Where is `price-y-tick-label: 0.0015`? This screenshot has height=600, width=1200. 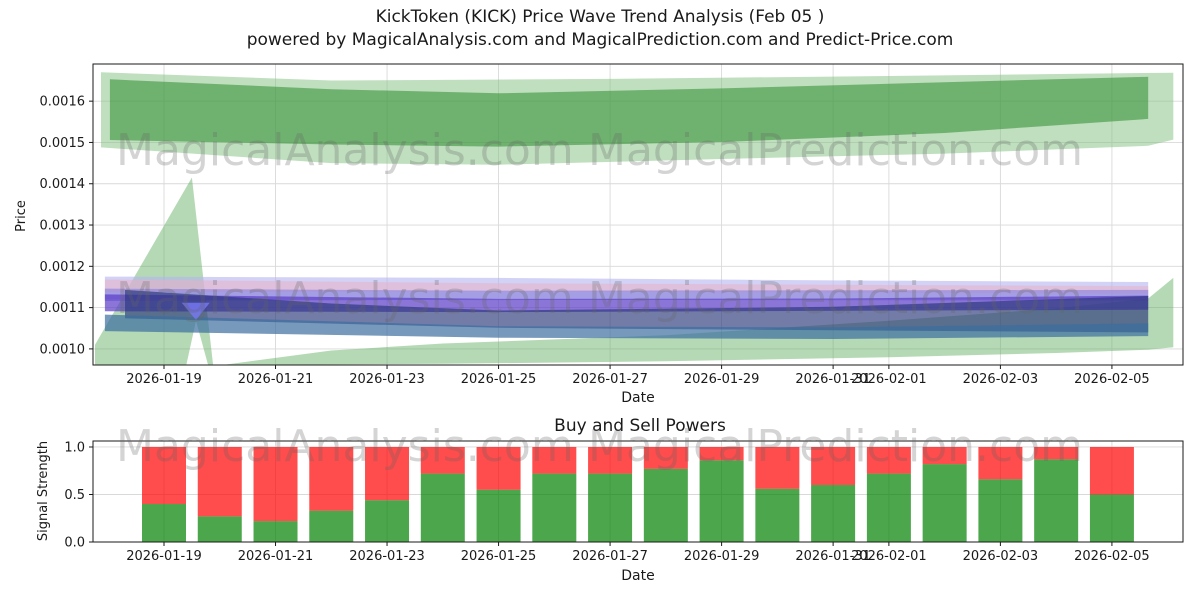
price-y-tick-label: 0.0015 is located at coordinates (63, 143).